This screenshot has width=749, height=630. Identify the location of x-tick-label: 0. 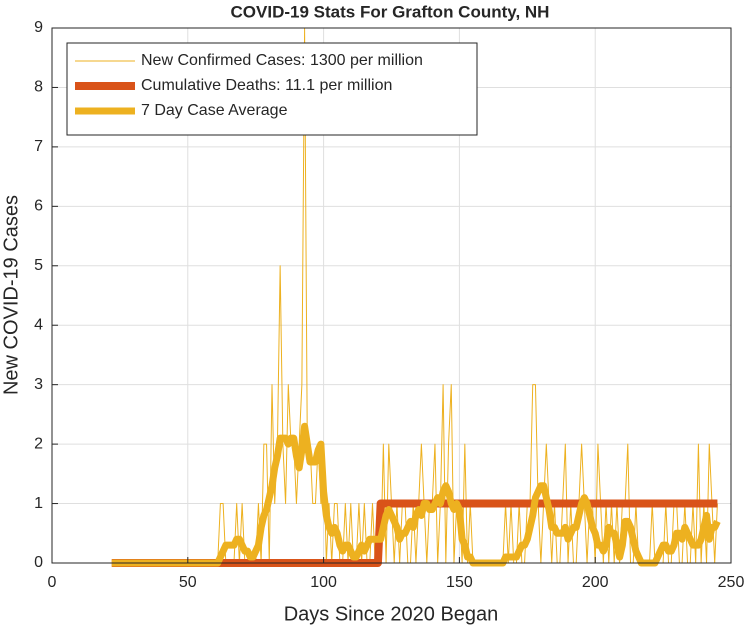
(52, 582).